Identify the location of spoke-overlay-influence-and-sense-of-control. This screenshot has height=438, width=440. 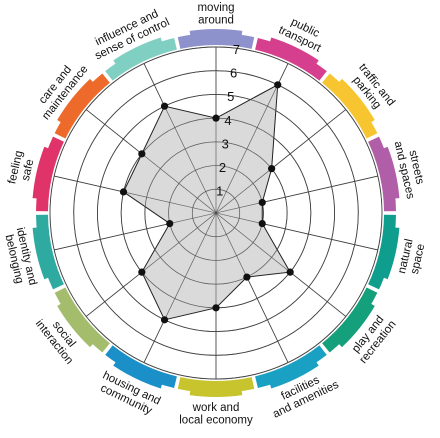
(180, 138).